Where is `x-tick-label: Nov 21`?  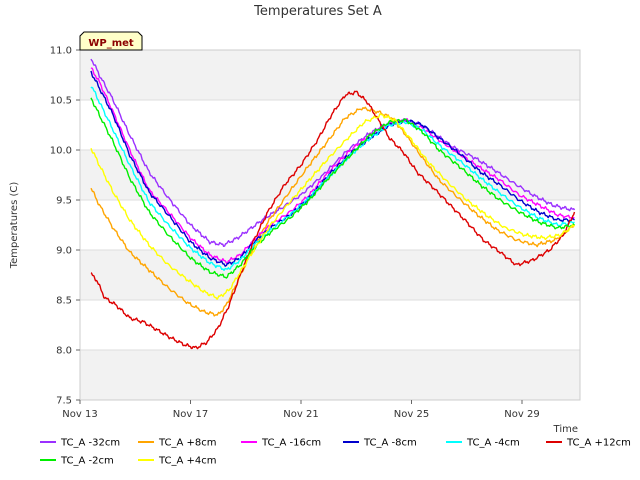 x-tick-label: Nov 21 is located at coordinates (300, 414).